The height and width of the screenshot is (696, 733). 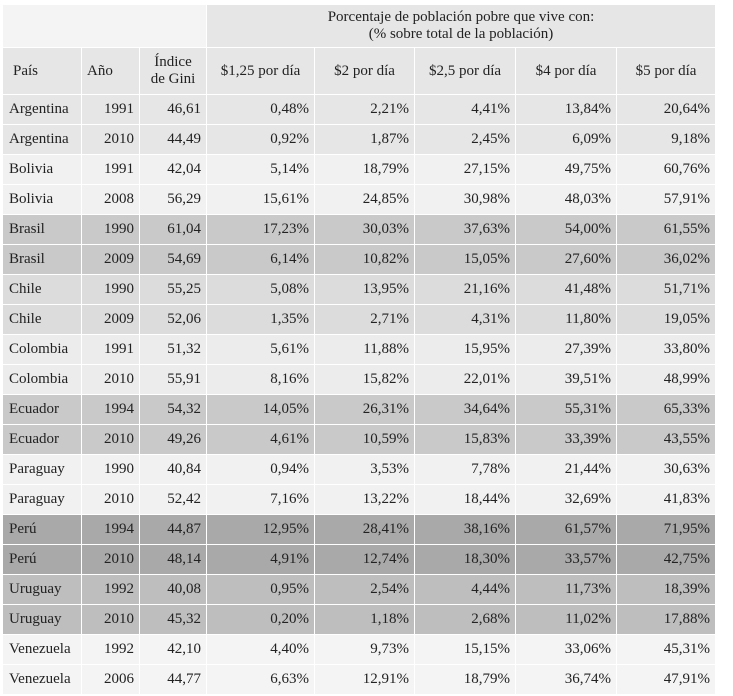 I want to click on country-cell: Ecuador, so click(x=42, y=440).